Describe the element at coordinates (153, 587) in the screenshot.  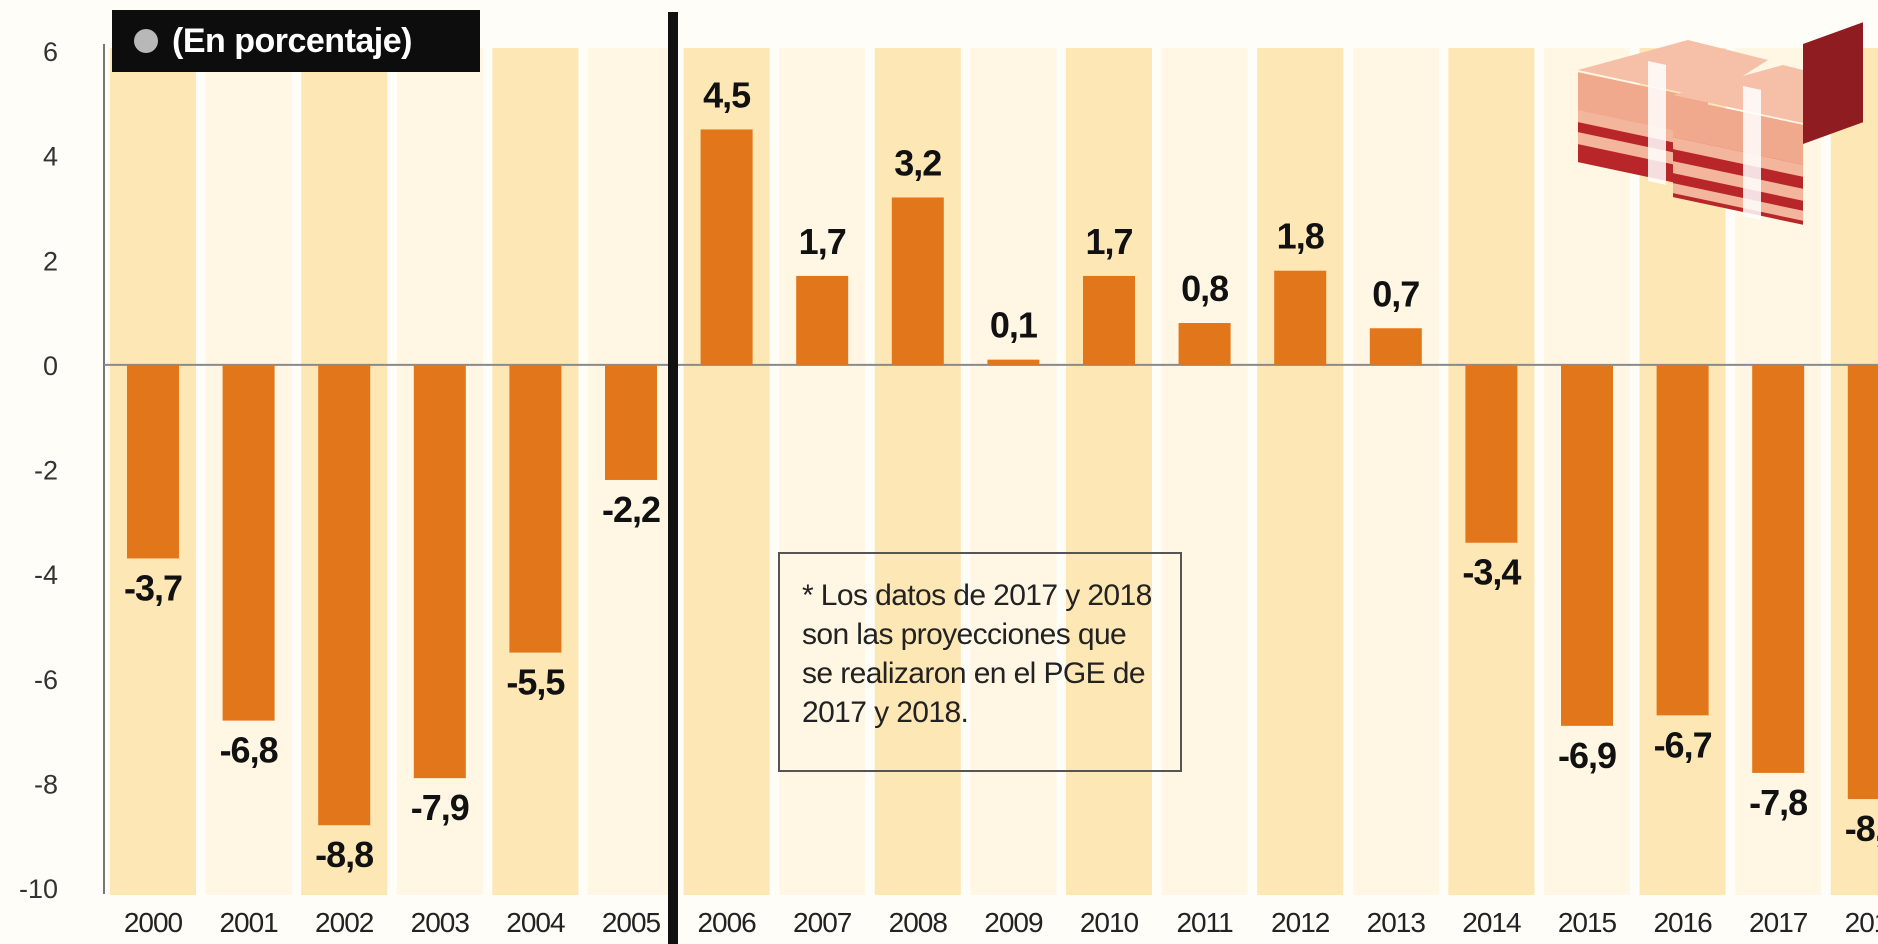
I see `data-label: -3,7` at that location.